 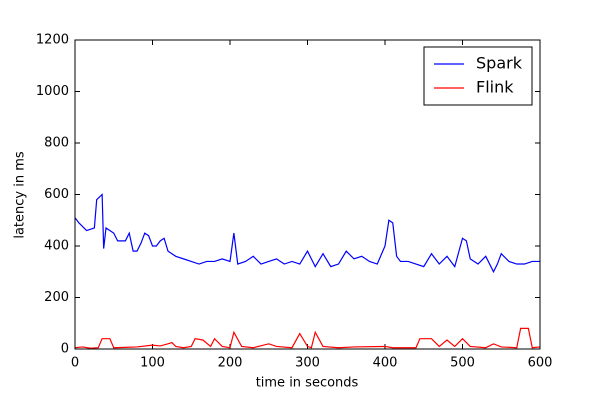 I want to click on data-line, so click(x=307, y=338).